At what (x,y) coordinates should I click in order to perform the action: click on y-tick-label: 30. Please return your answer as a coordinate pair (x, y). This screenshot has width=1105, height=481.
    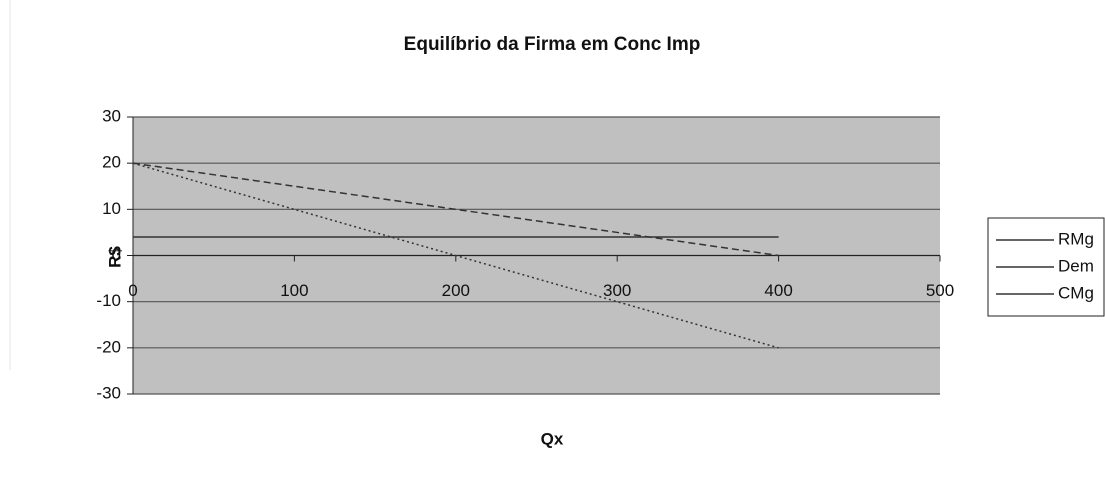
    Looking at the image, I should click on (111, 115).